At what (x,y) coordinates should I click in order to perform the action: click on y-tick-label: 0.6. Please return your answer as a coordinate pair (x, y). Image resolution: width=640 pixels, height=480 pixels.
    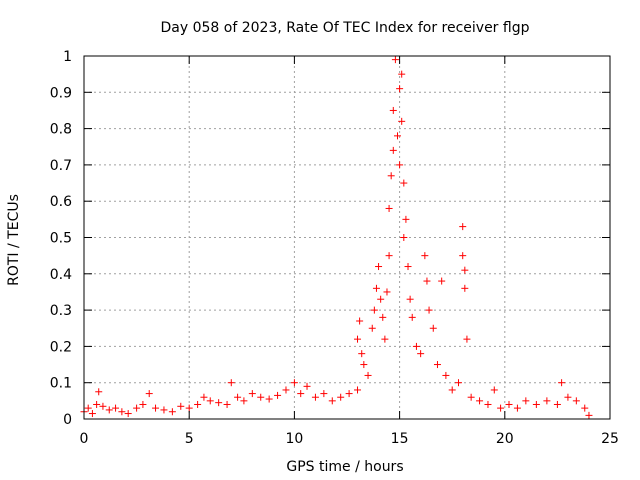
    Looking at the image, I should click on (61, 202).